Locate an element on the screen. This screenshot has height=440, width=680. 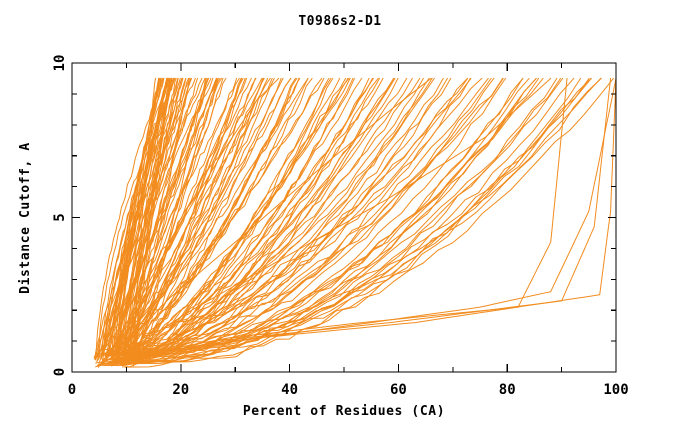
x-tick-label: 20 is located at coordinates (180, 390).